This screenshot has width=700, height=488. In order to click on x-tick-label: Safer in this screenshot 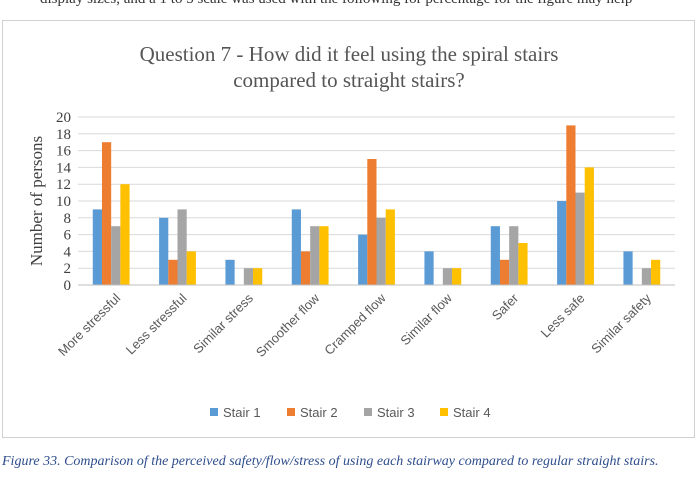, I will do `click(505, 306)`.